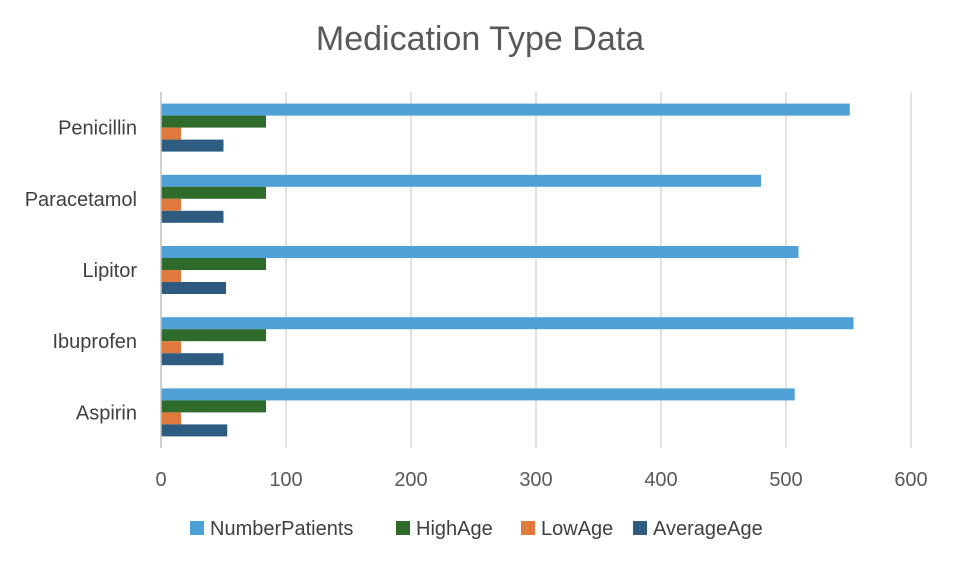  Describe the element at coordinates (505, 109) in the screenshot. I see `bar-numberpatients-penicillin` at that location.